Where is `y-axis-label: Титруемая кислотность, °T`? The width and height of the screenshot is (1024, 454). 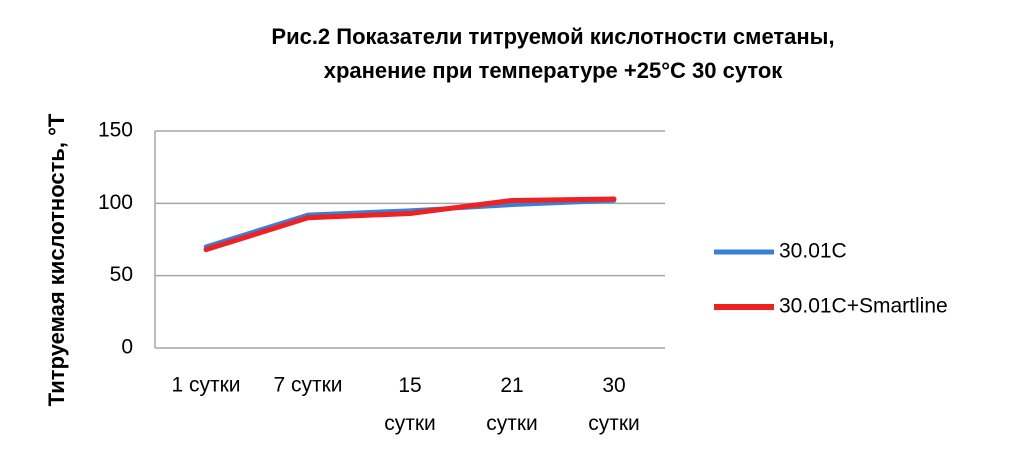
y-axis-label: Титруемая кислотность, °T is located at coordinates (56, 259).